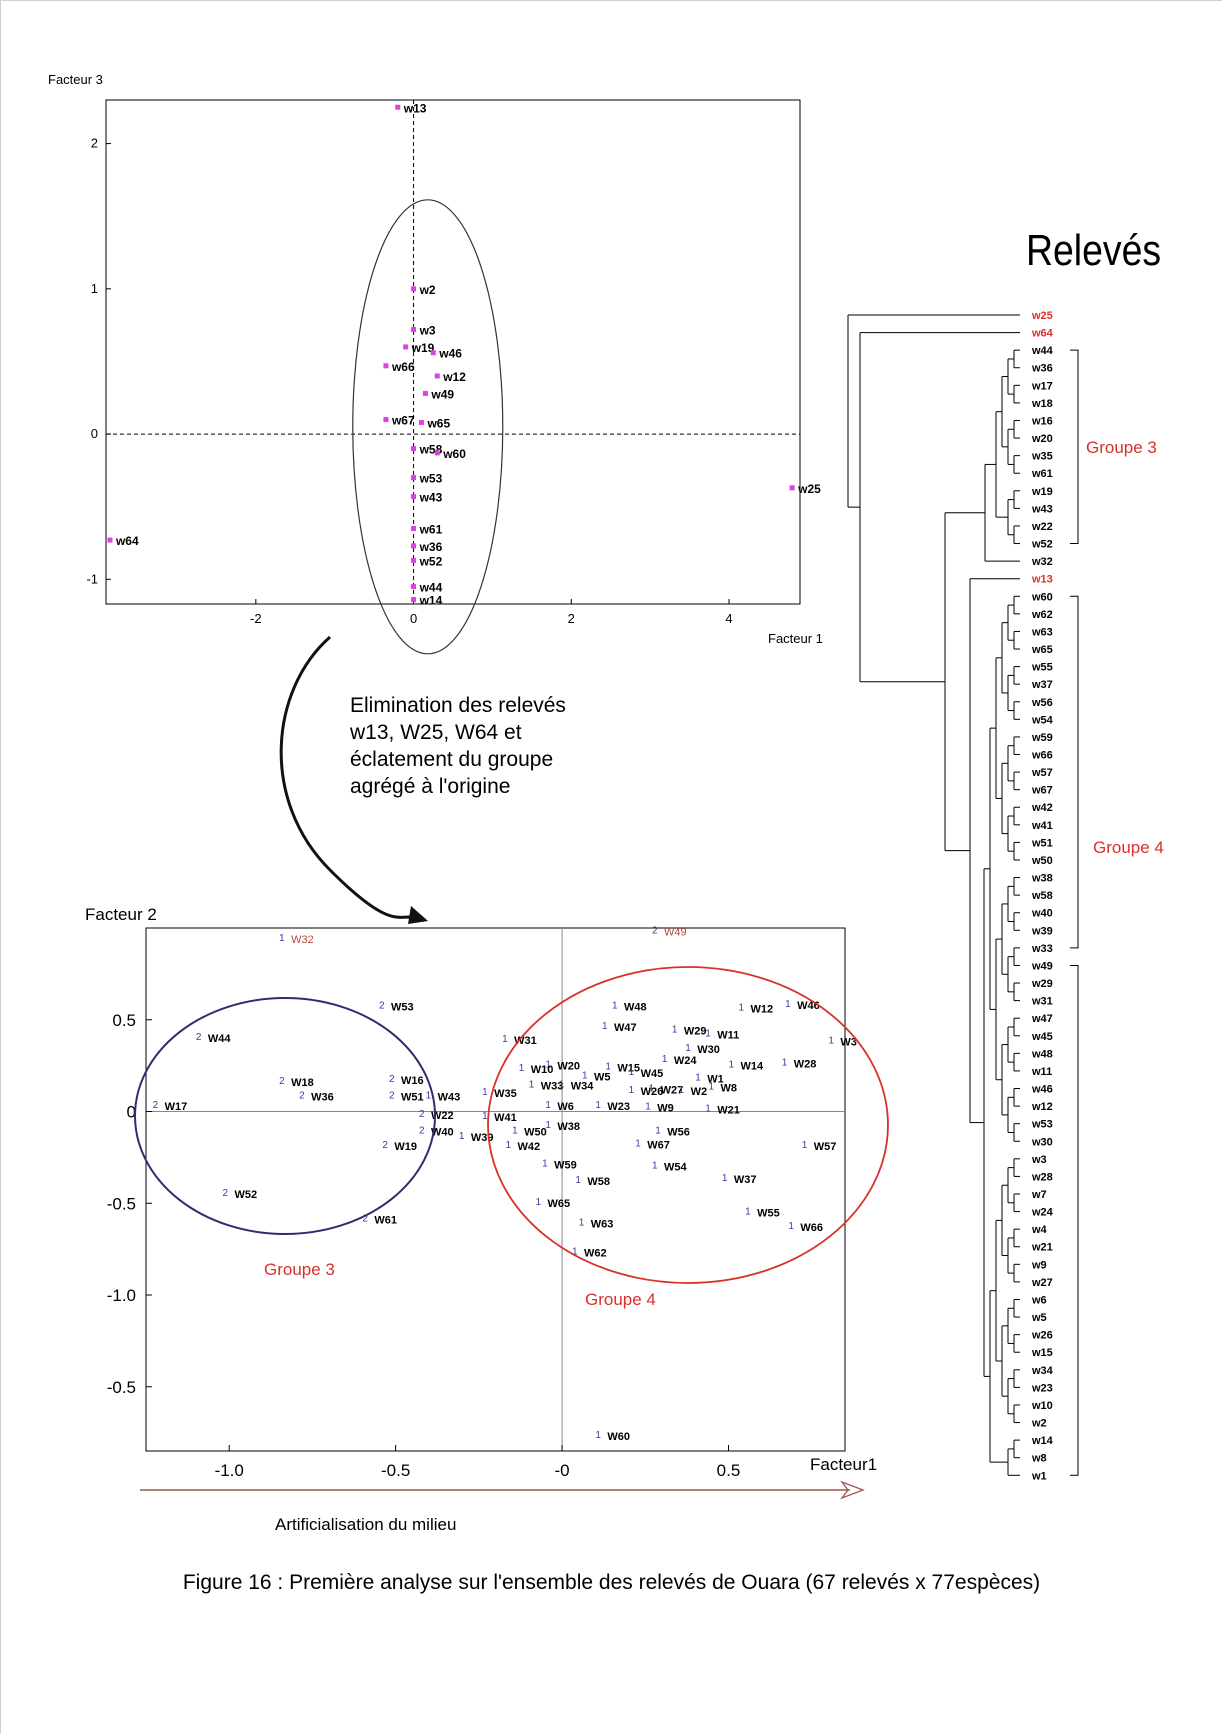 The height and width of the screenshot is (1735, 1223). I want to click on bottom-plot-xlabel: Facteur1, so click(844, 1464).